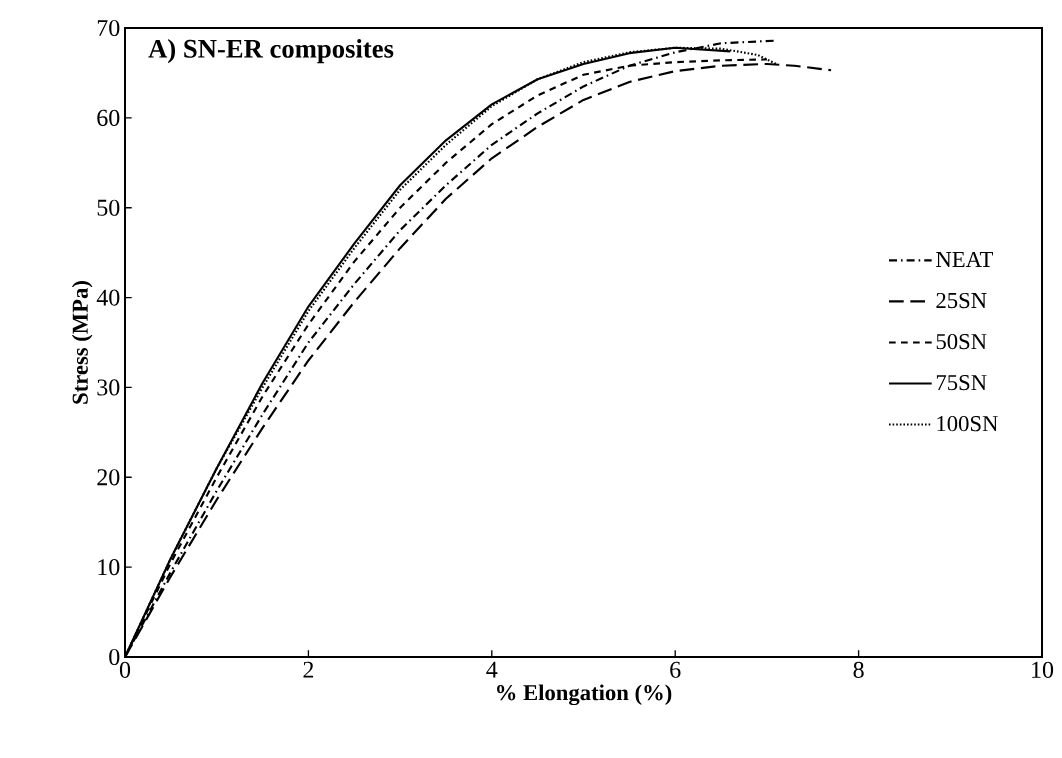 This screenshot has width=1062, height=758. Describe the element at coordinates (961, 341) in the screenshot. I see `legend-label: 50SN` at that location.